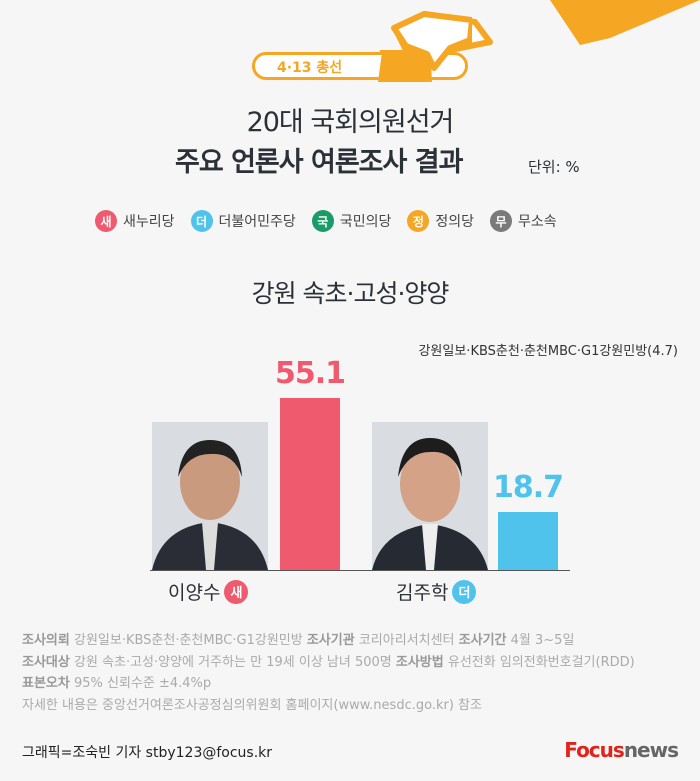  Describe the element at coordinates (548, 351) in the screenshot. I see `survey-source: 강원일보·KBS춘천·춘천MBC·G1강원민방(4.7)` at that location.